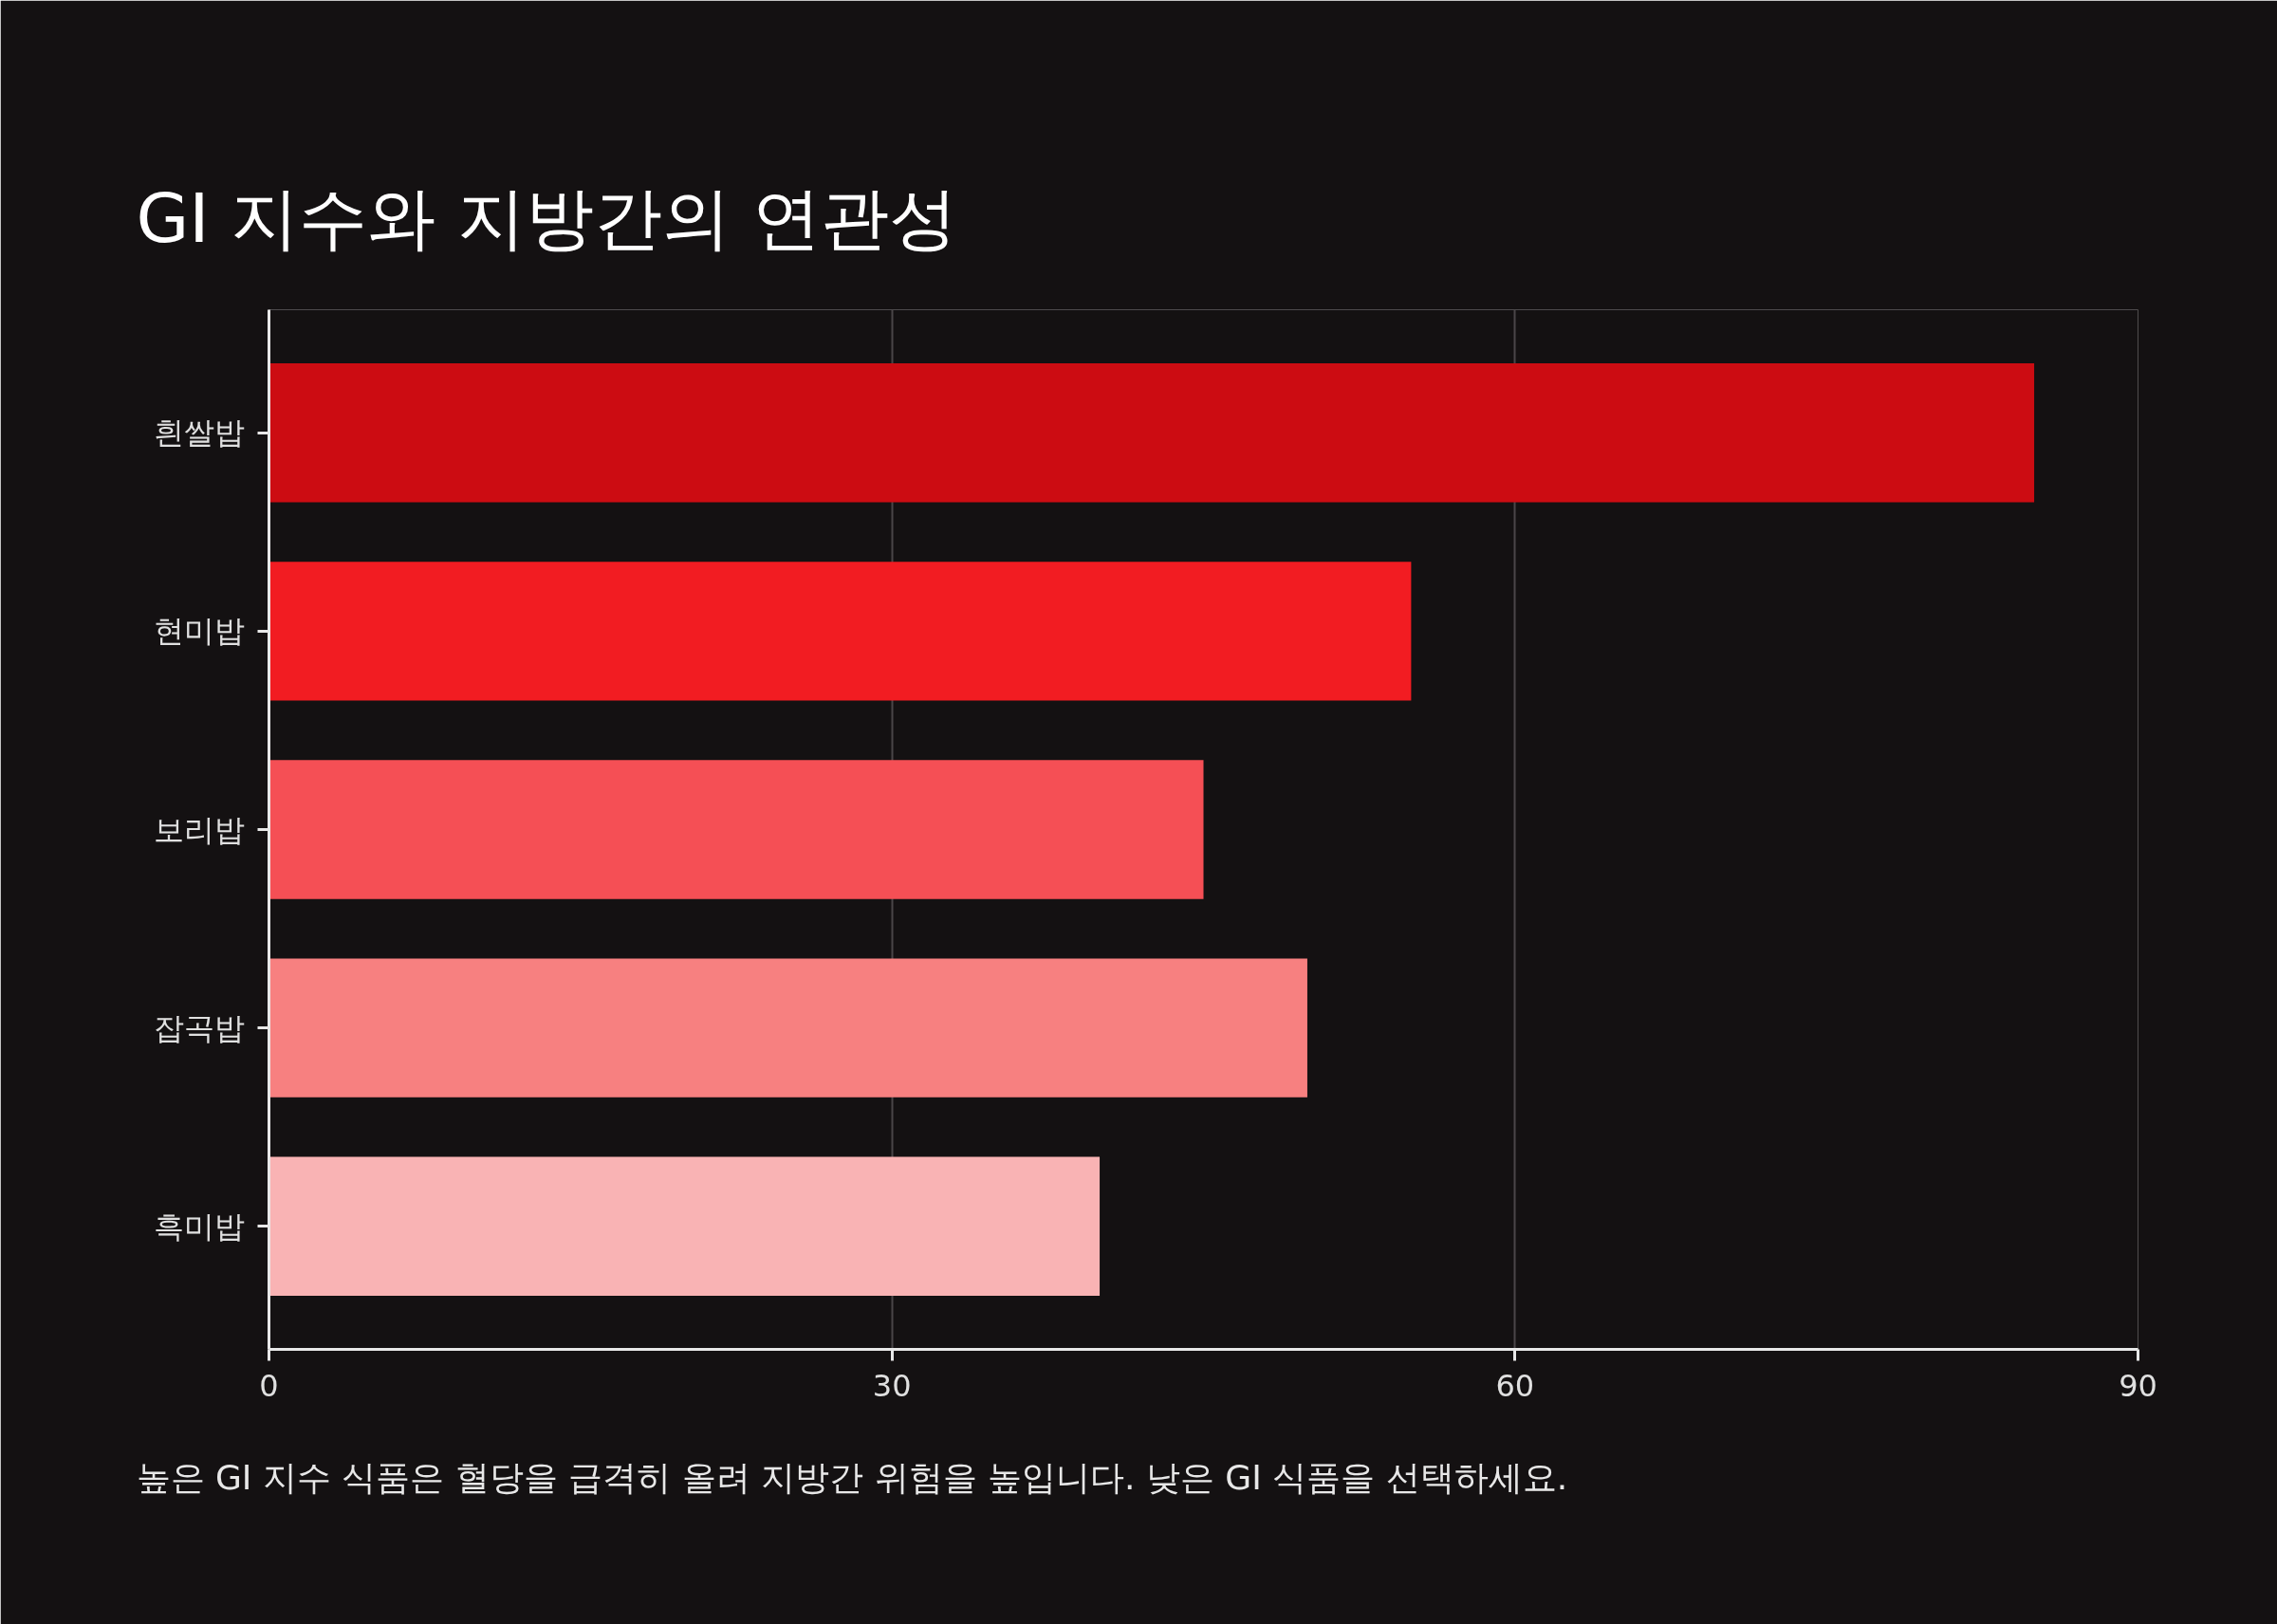 The height and width of the screenshot is (1624, 2277). What do you see at coordinates (199, 1227) in the screenshot?
I see `y-tick-label: 흑미밥` at bounding box center [199, 1227].